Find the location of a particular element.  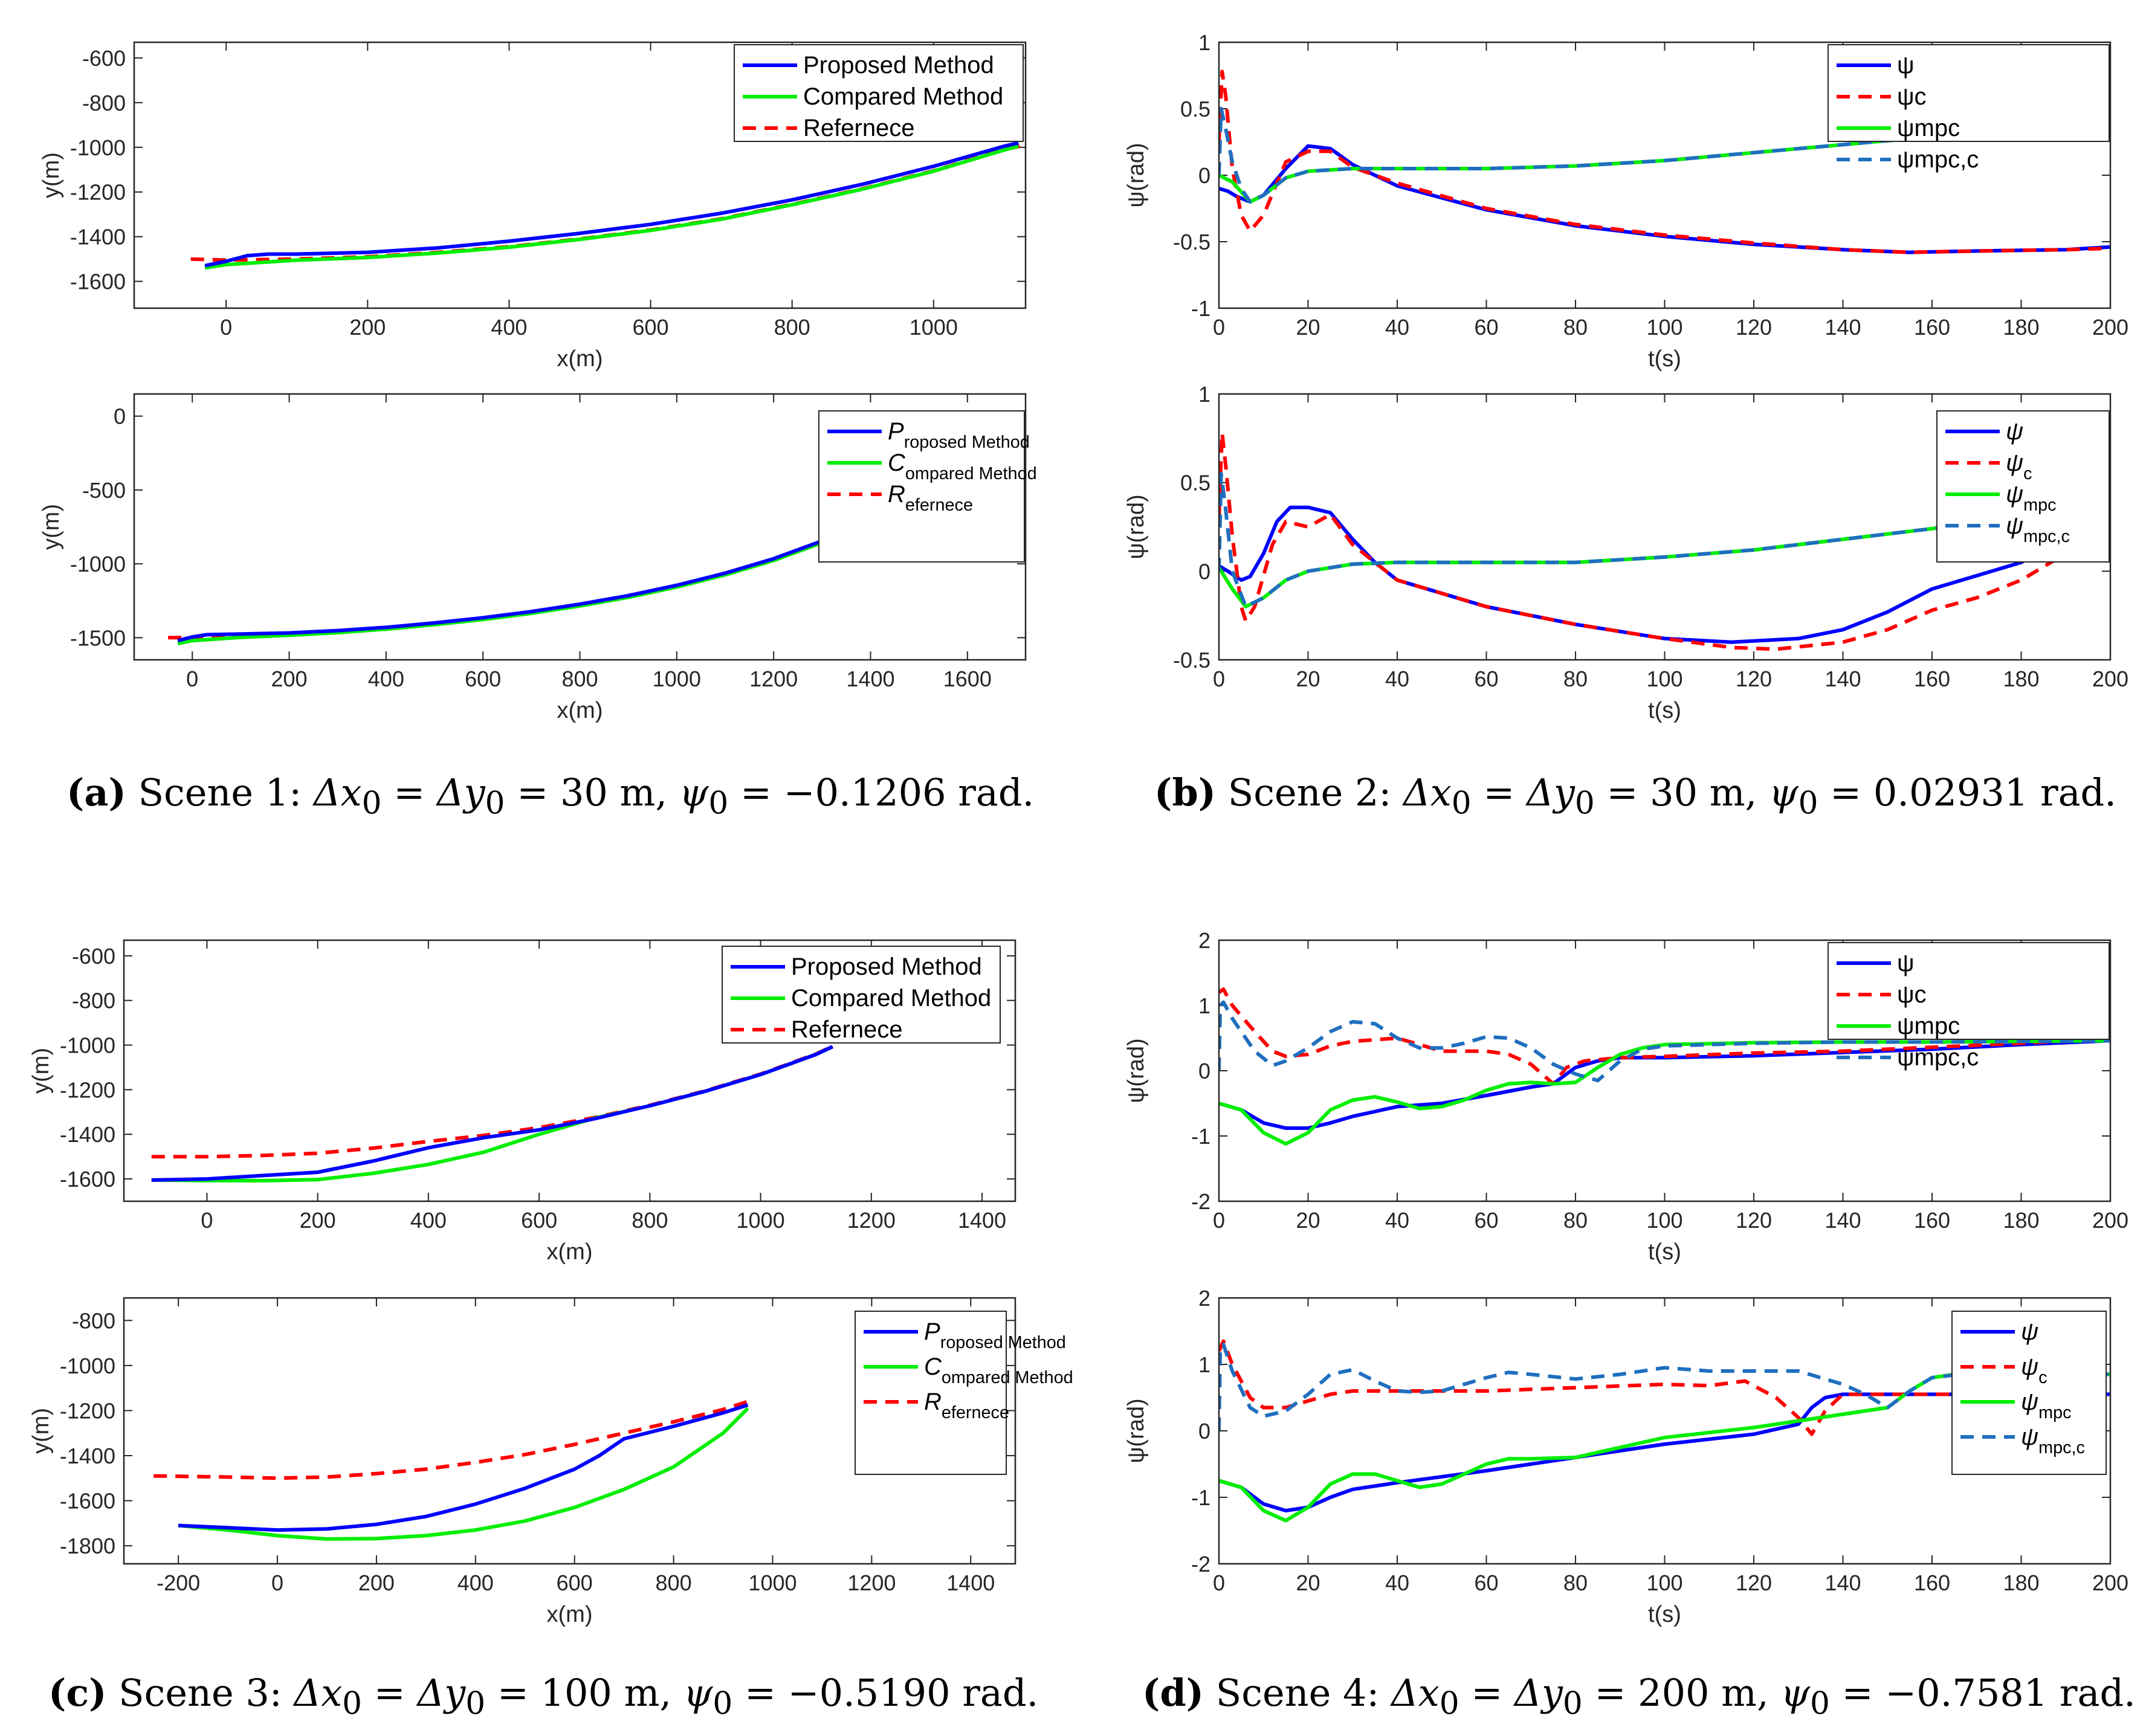

caption-scene: Scene 4: is located at coordinates (1297, 1693).